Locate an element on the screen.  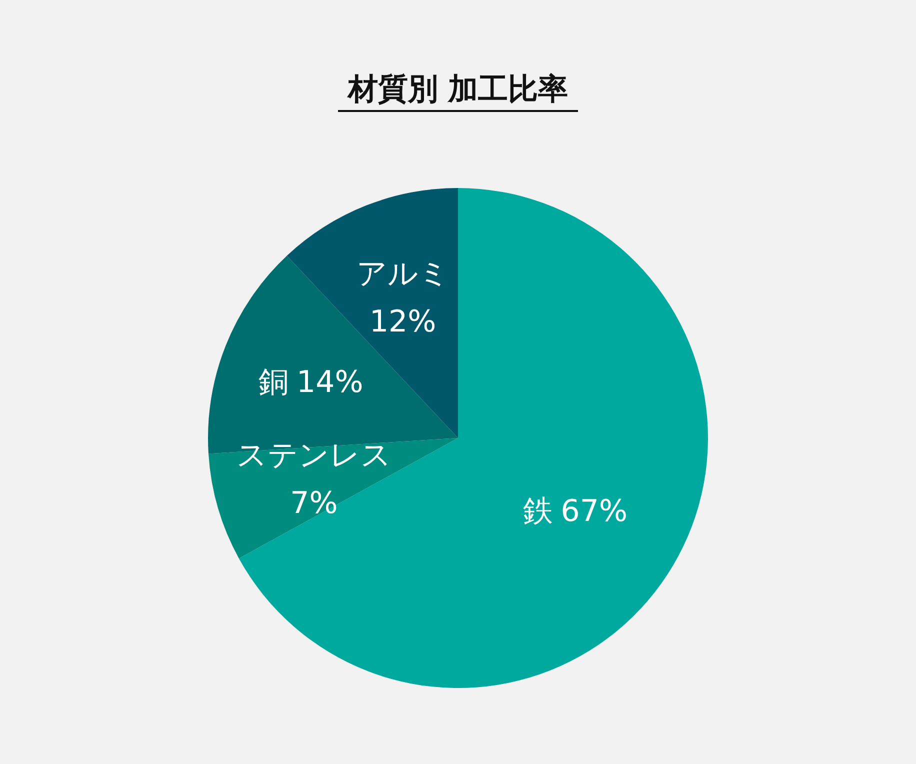
data-label: 7% is located at coordinates (314, 503).